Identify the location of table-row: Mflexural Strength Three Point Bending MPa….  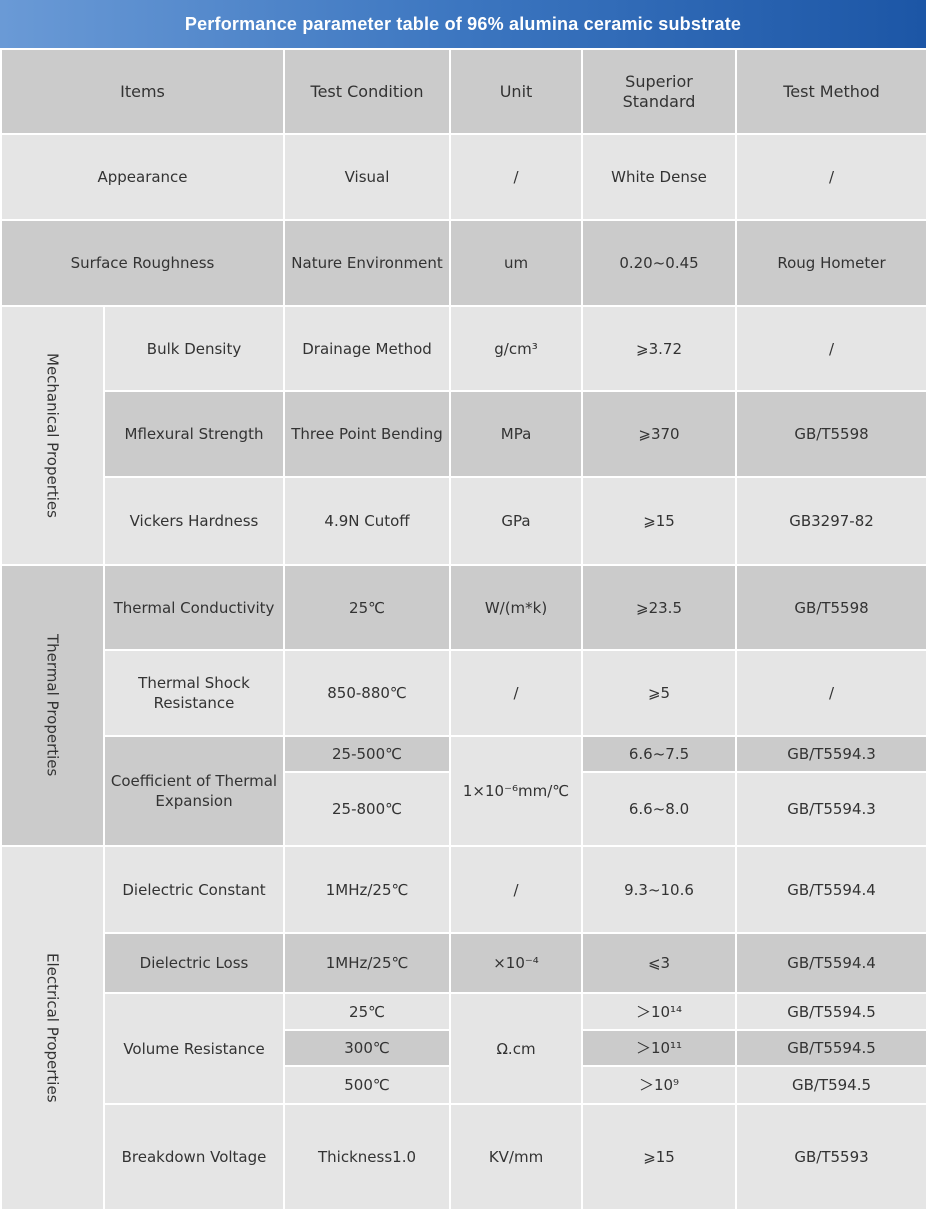
(463, 434).